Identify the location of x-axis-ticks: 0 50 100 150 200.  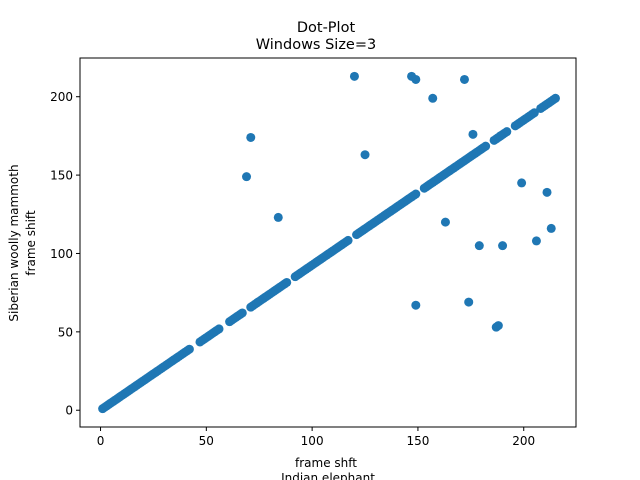
(316, 437).